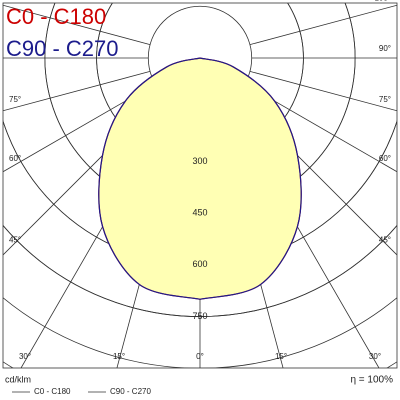 The height and width of the screenshot is (400, 400). I want to click on legend-label: C90 - C270, so click(130, 391).